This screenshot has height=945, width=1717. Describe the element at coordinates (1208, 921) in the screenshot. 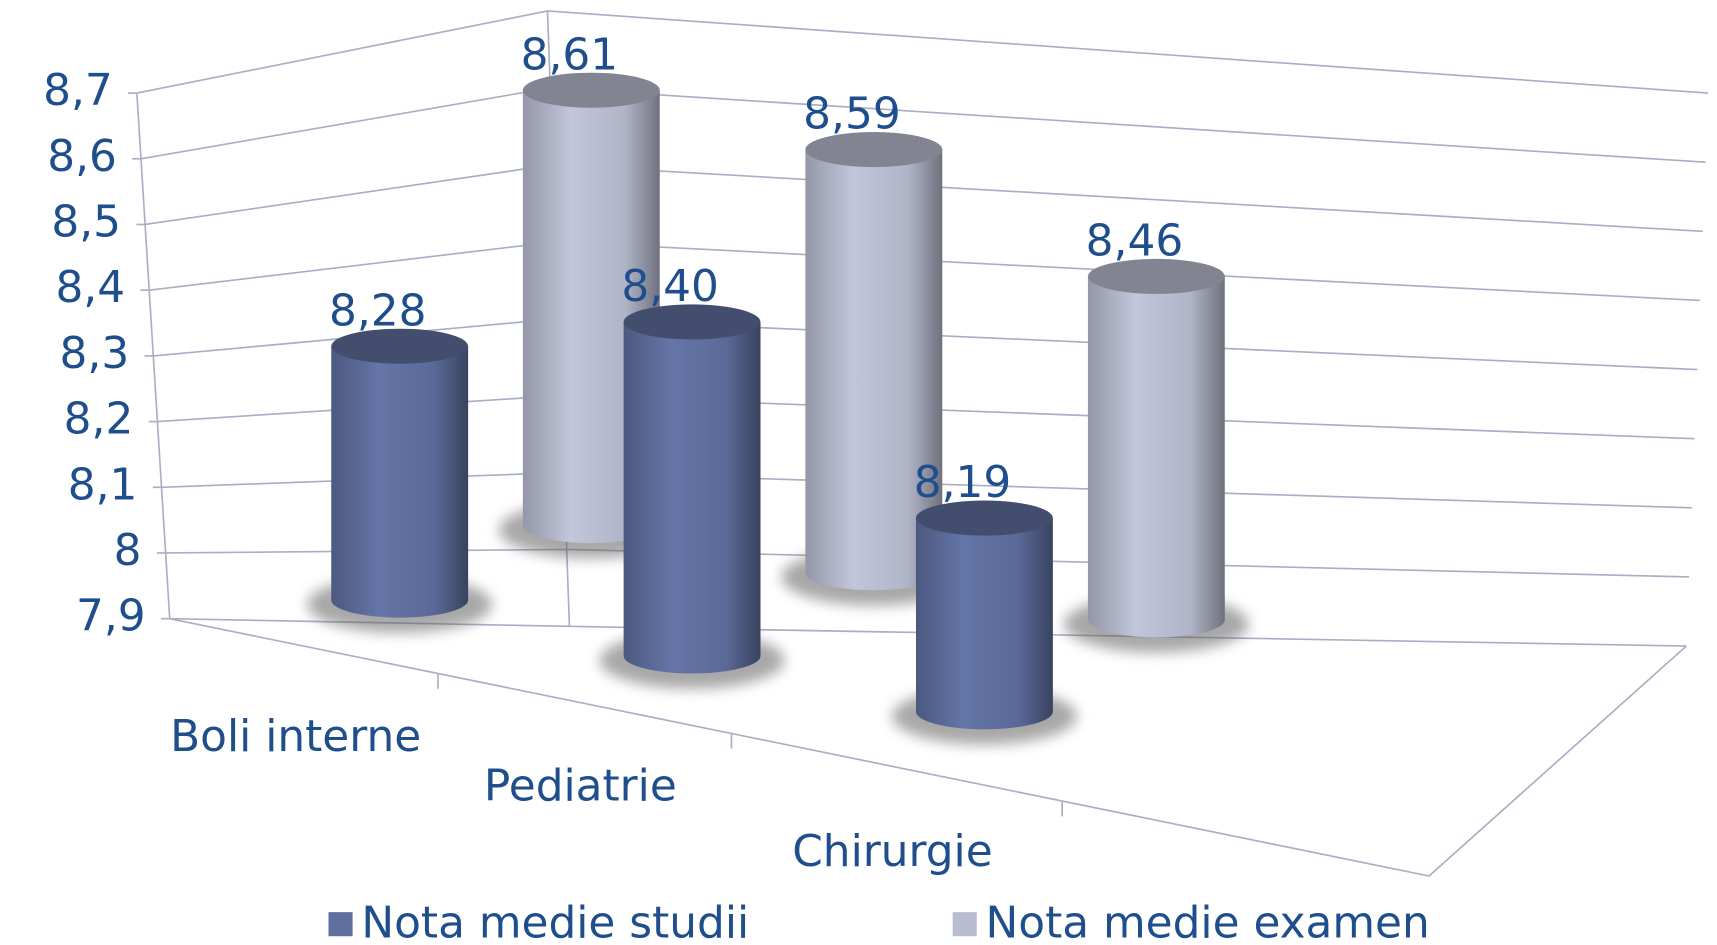

I see `legend-label: Nota medie examen` at that location.